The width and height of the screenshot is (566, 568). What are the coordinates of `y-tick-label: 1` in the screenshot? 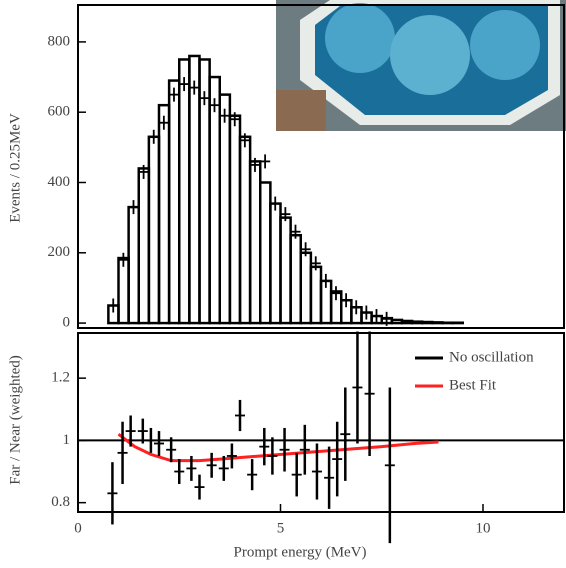 It's located at (67, 440).